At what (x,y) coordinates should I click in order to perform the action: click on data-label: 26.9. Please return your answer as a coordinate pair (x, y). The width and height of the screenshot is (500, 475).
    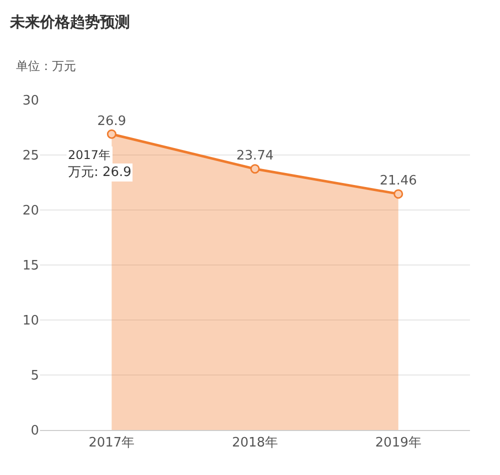
    Looking at the image, I should click on (111, 121).